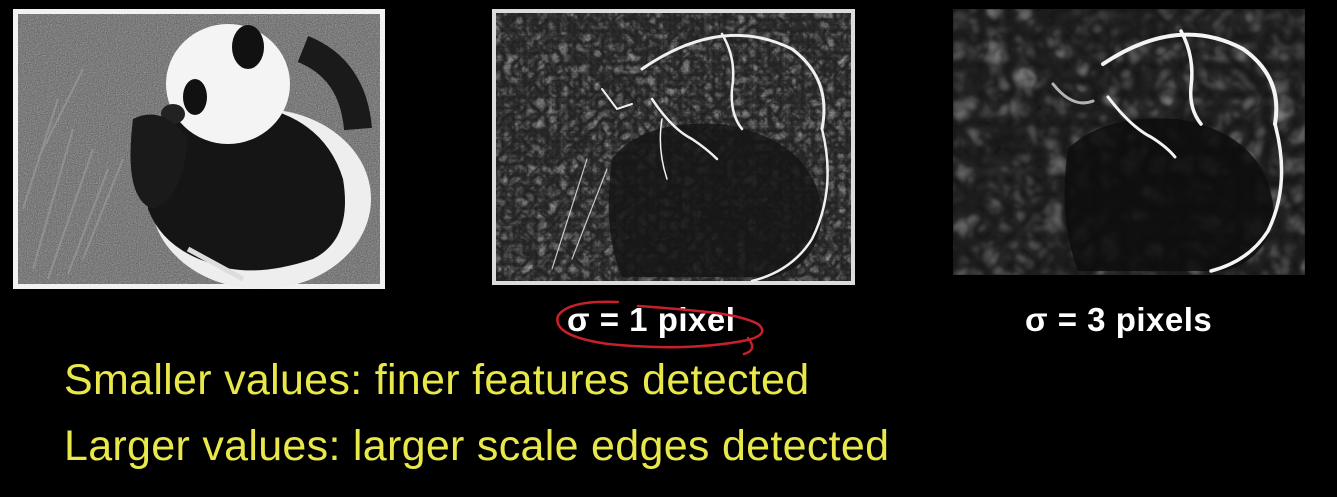 This screenshot has height=497, width=1337. What do you see at coordinates (1129, 142) in the screenshot?
I see `edge-map-coarse-image` at bounding box center [1129, 142].